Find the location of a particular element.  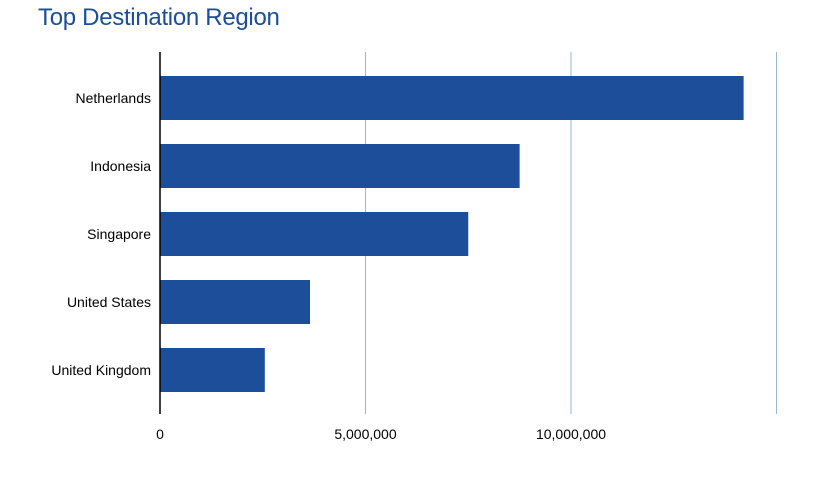

x-tick-label: 5,000,000 is located at coordinates (365, 434).